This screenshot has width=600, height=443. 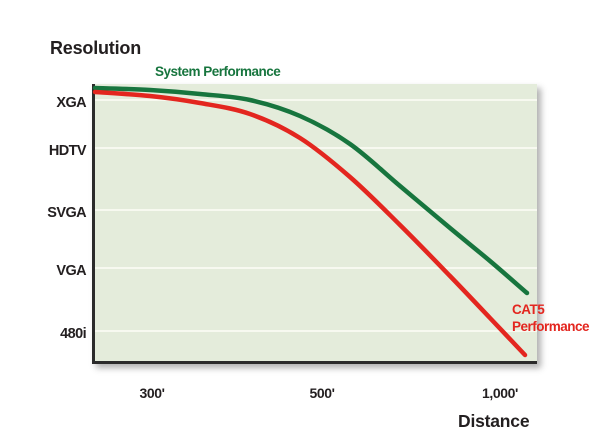 What do you see at coordinates (316, 148) in the screenshot?
I see `gridline-hdtv` at bounding box center [316, 148].